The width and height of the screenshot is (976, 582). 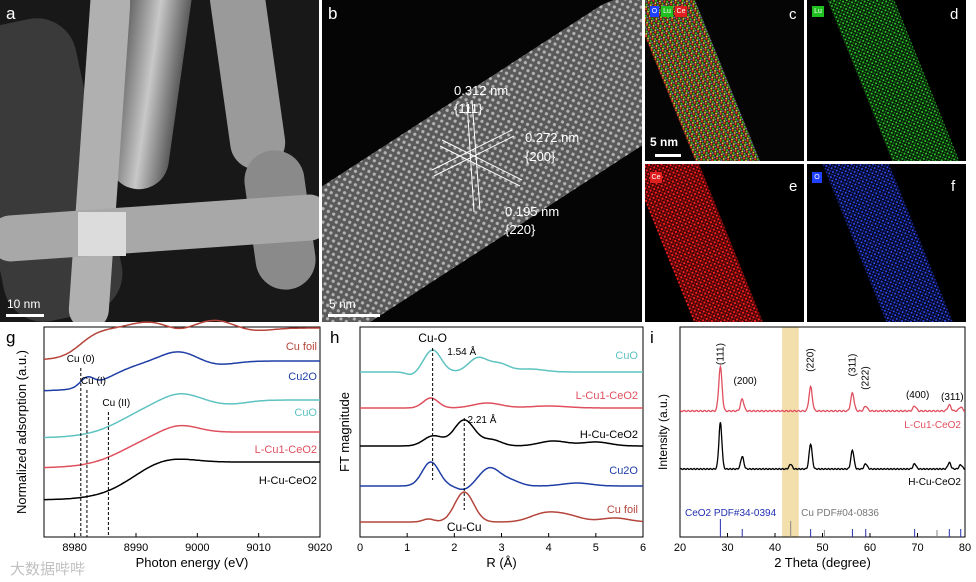 I want to click on legend-lu-chip-d: Lu, so click(x=818, y=11).